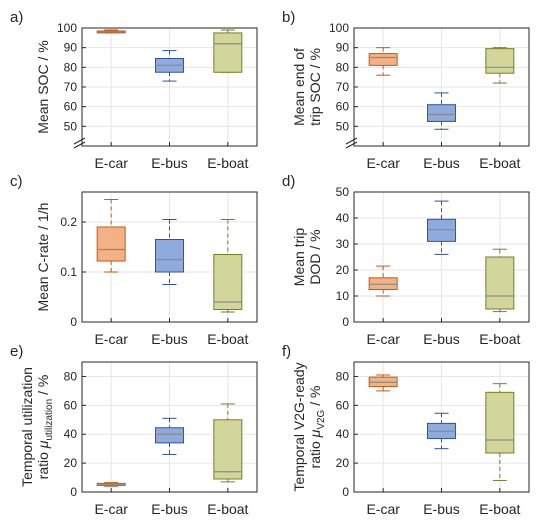 The height and width of the screenshot is (526, 548). Describe the element at coordinates (16, 181) in the screenshot. I see `panel-letter: c)` at that location.